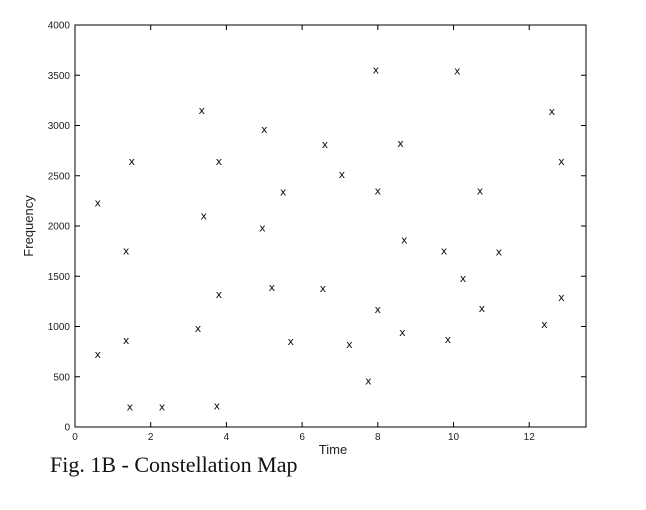 The image size is (646, 510). Describe the element at coordinates (333, 449) in the screenshot. I see `x-axis-label: Time` at that location.